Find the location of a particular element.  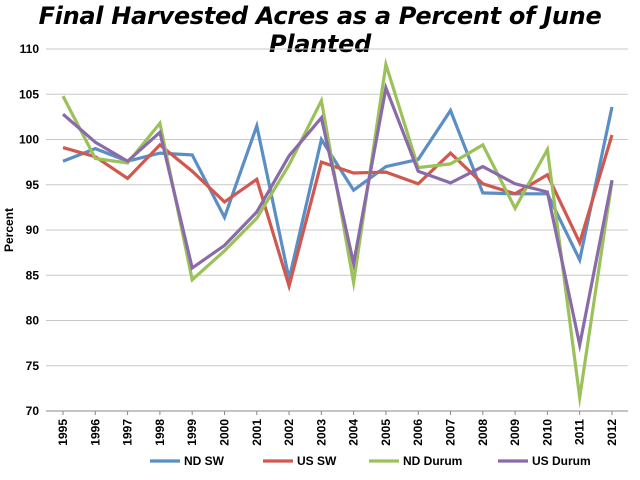

x-tick-label: 2003 is located at coordinates (321, 432).